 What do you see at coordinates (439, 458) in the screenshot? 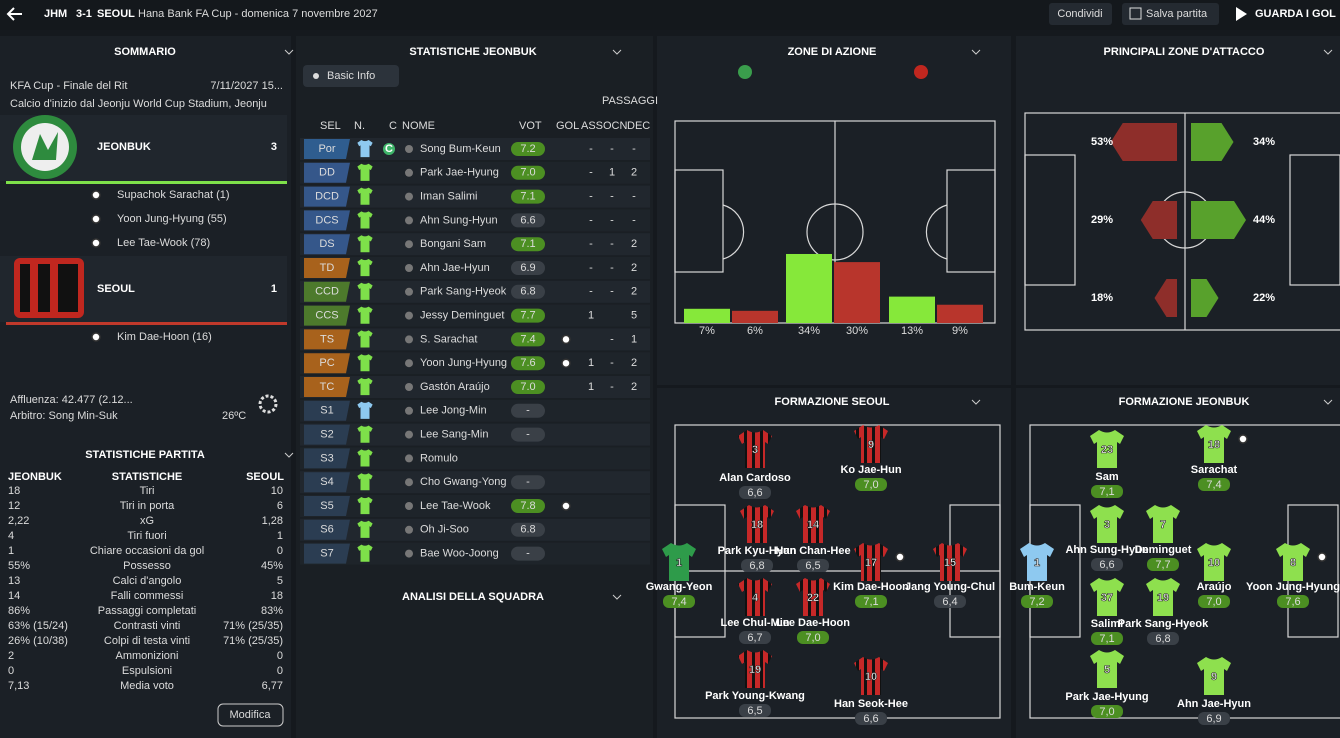
I see `player-name: Romulo` at bounding box center [439, 458].